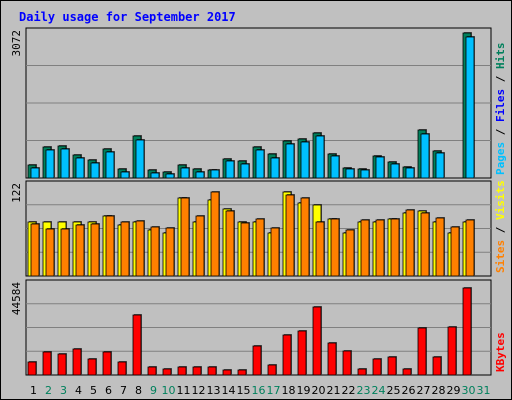 The width and height of the screenshot is (512, 400). I want to click on x-tick-label: 8, so click(138, 390).